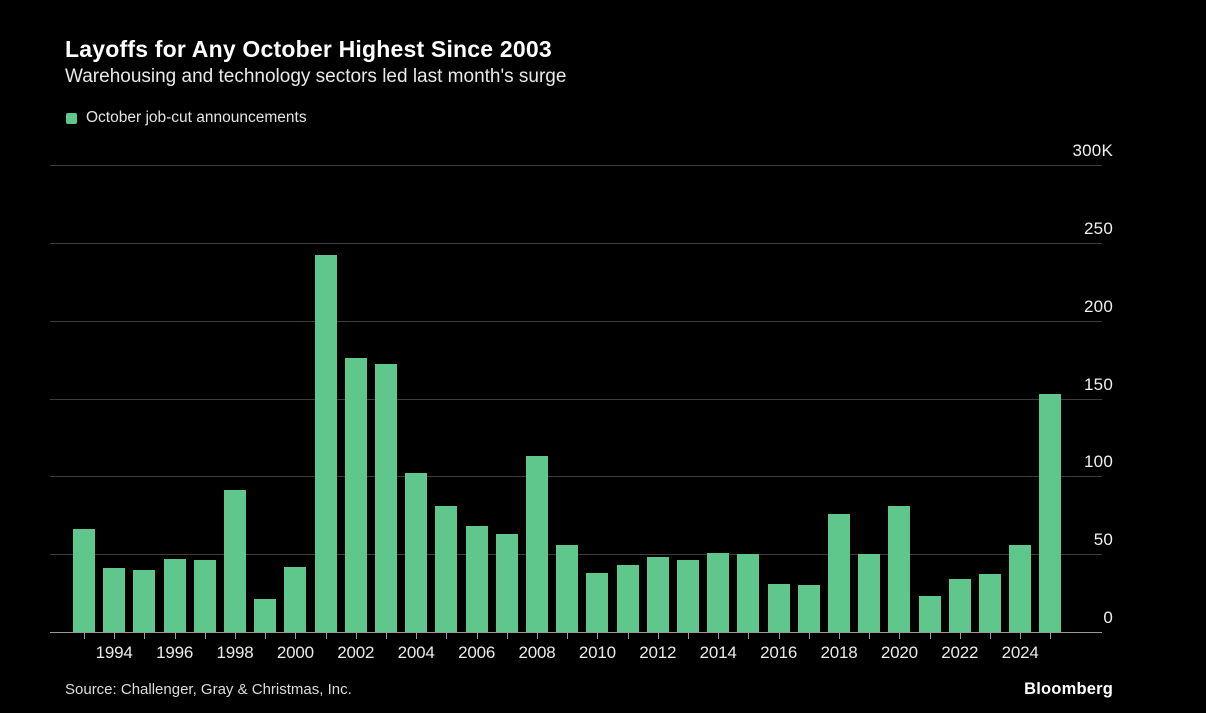 The height and width of the screenshot is (713, 1206). I want to click on axis-baseline, so click(576, 632).